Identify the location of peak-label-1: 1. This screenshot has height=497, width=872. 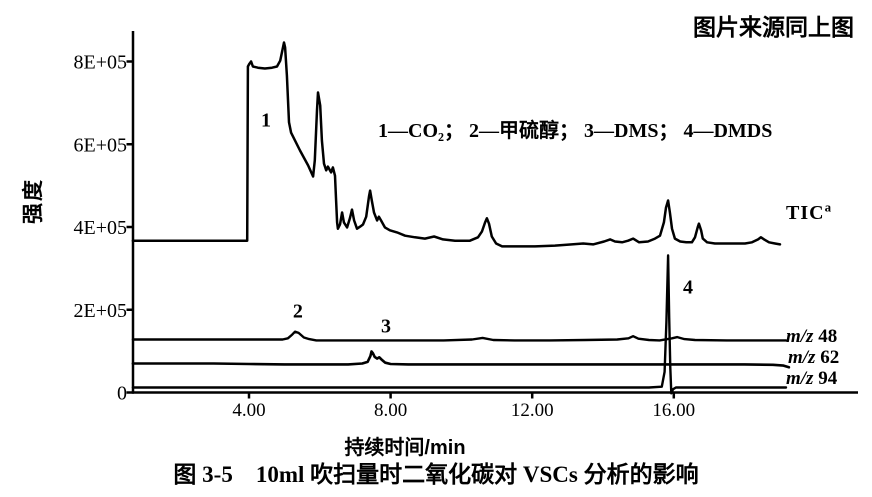
(266, 120).